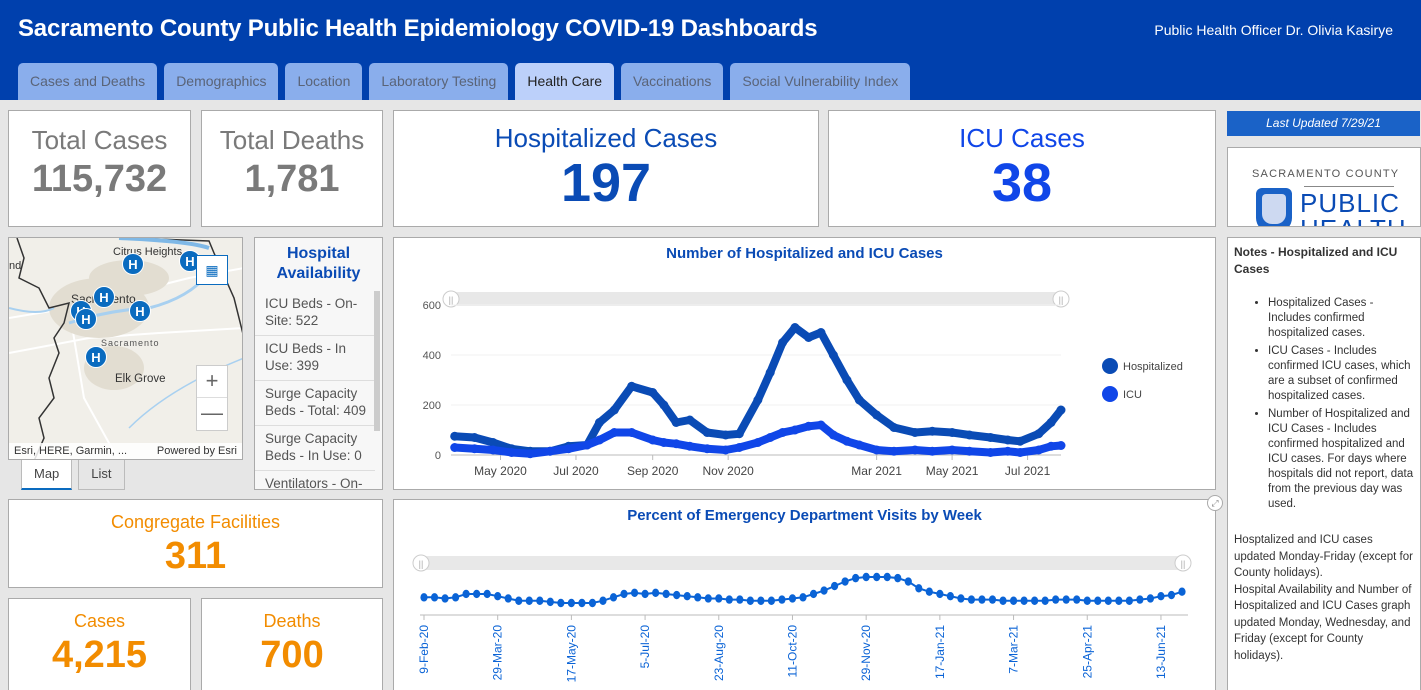 The width and height of the screenshot is (1421, 690). What do you see at coordinates (1110, 366) in the screenshot?
I see `legend-marker` at bounding box center [1110, 366].